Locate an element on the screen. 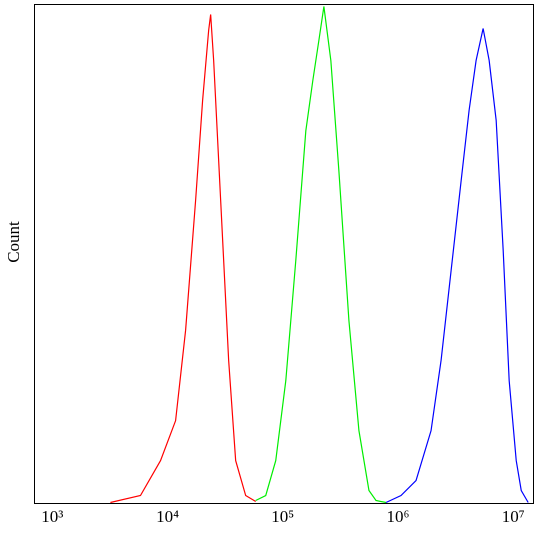 The height and width of the screenshot is (533, 540). x-tick-label: 10⁷ is located at coordinates (513, 516).